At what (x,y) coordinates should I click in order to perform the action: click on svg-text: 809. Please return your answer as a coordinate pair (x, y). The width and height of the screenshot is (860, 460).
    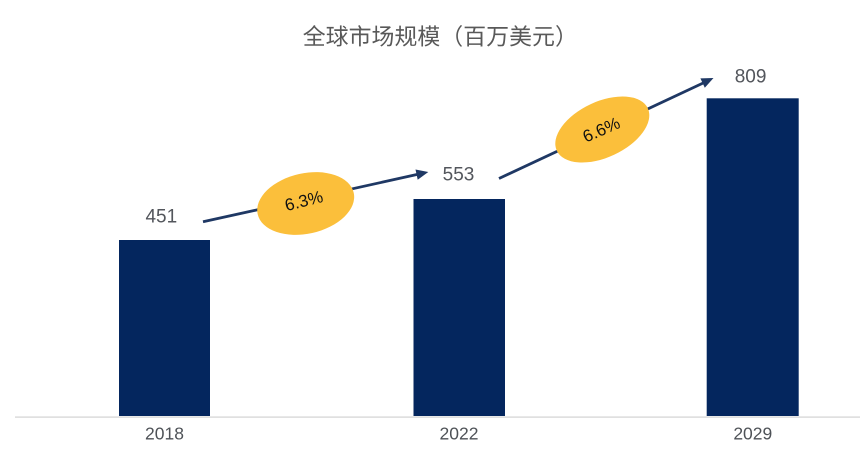
    Looking at the image, I should click on (751, 76).